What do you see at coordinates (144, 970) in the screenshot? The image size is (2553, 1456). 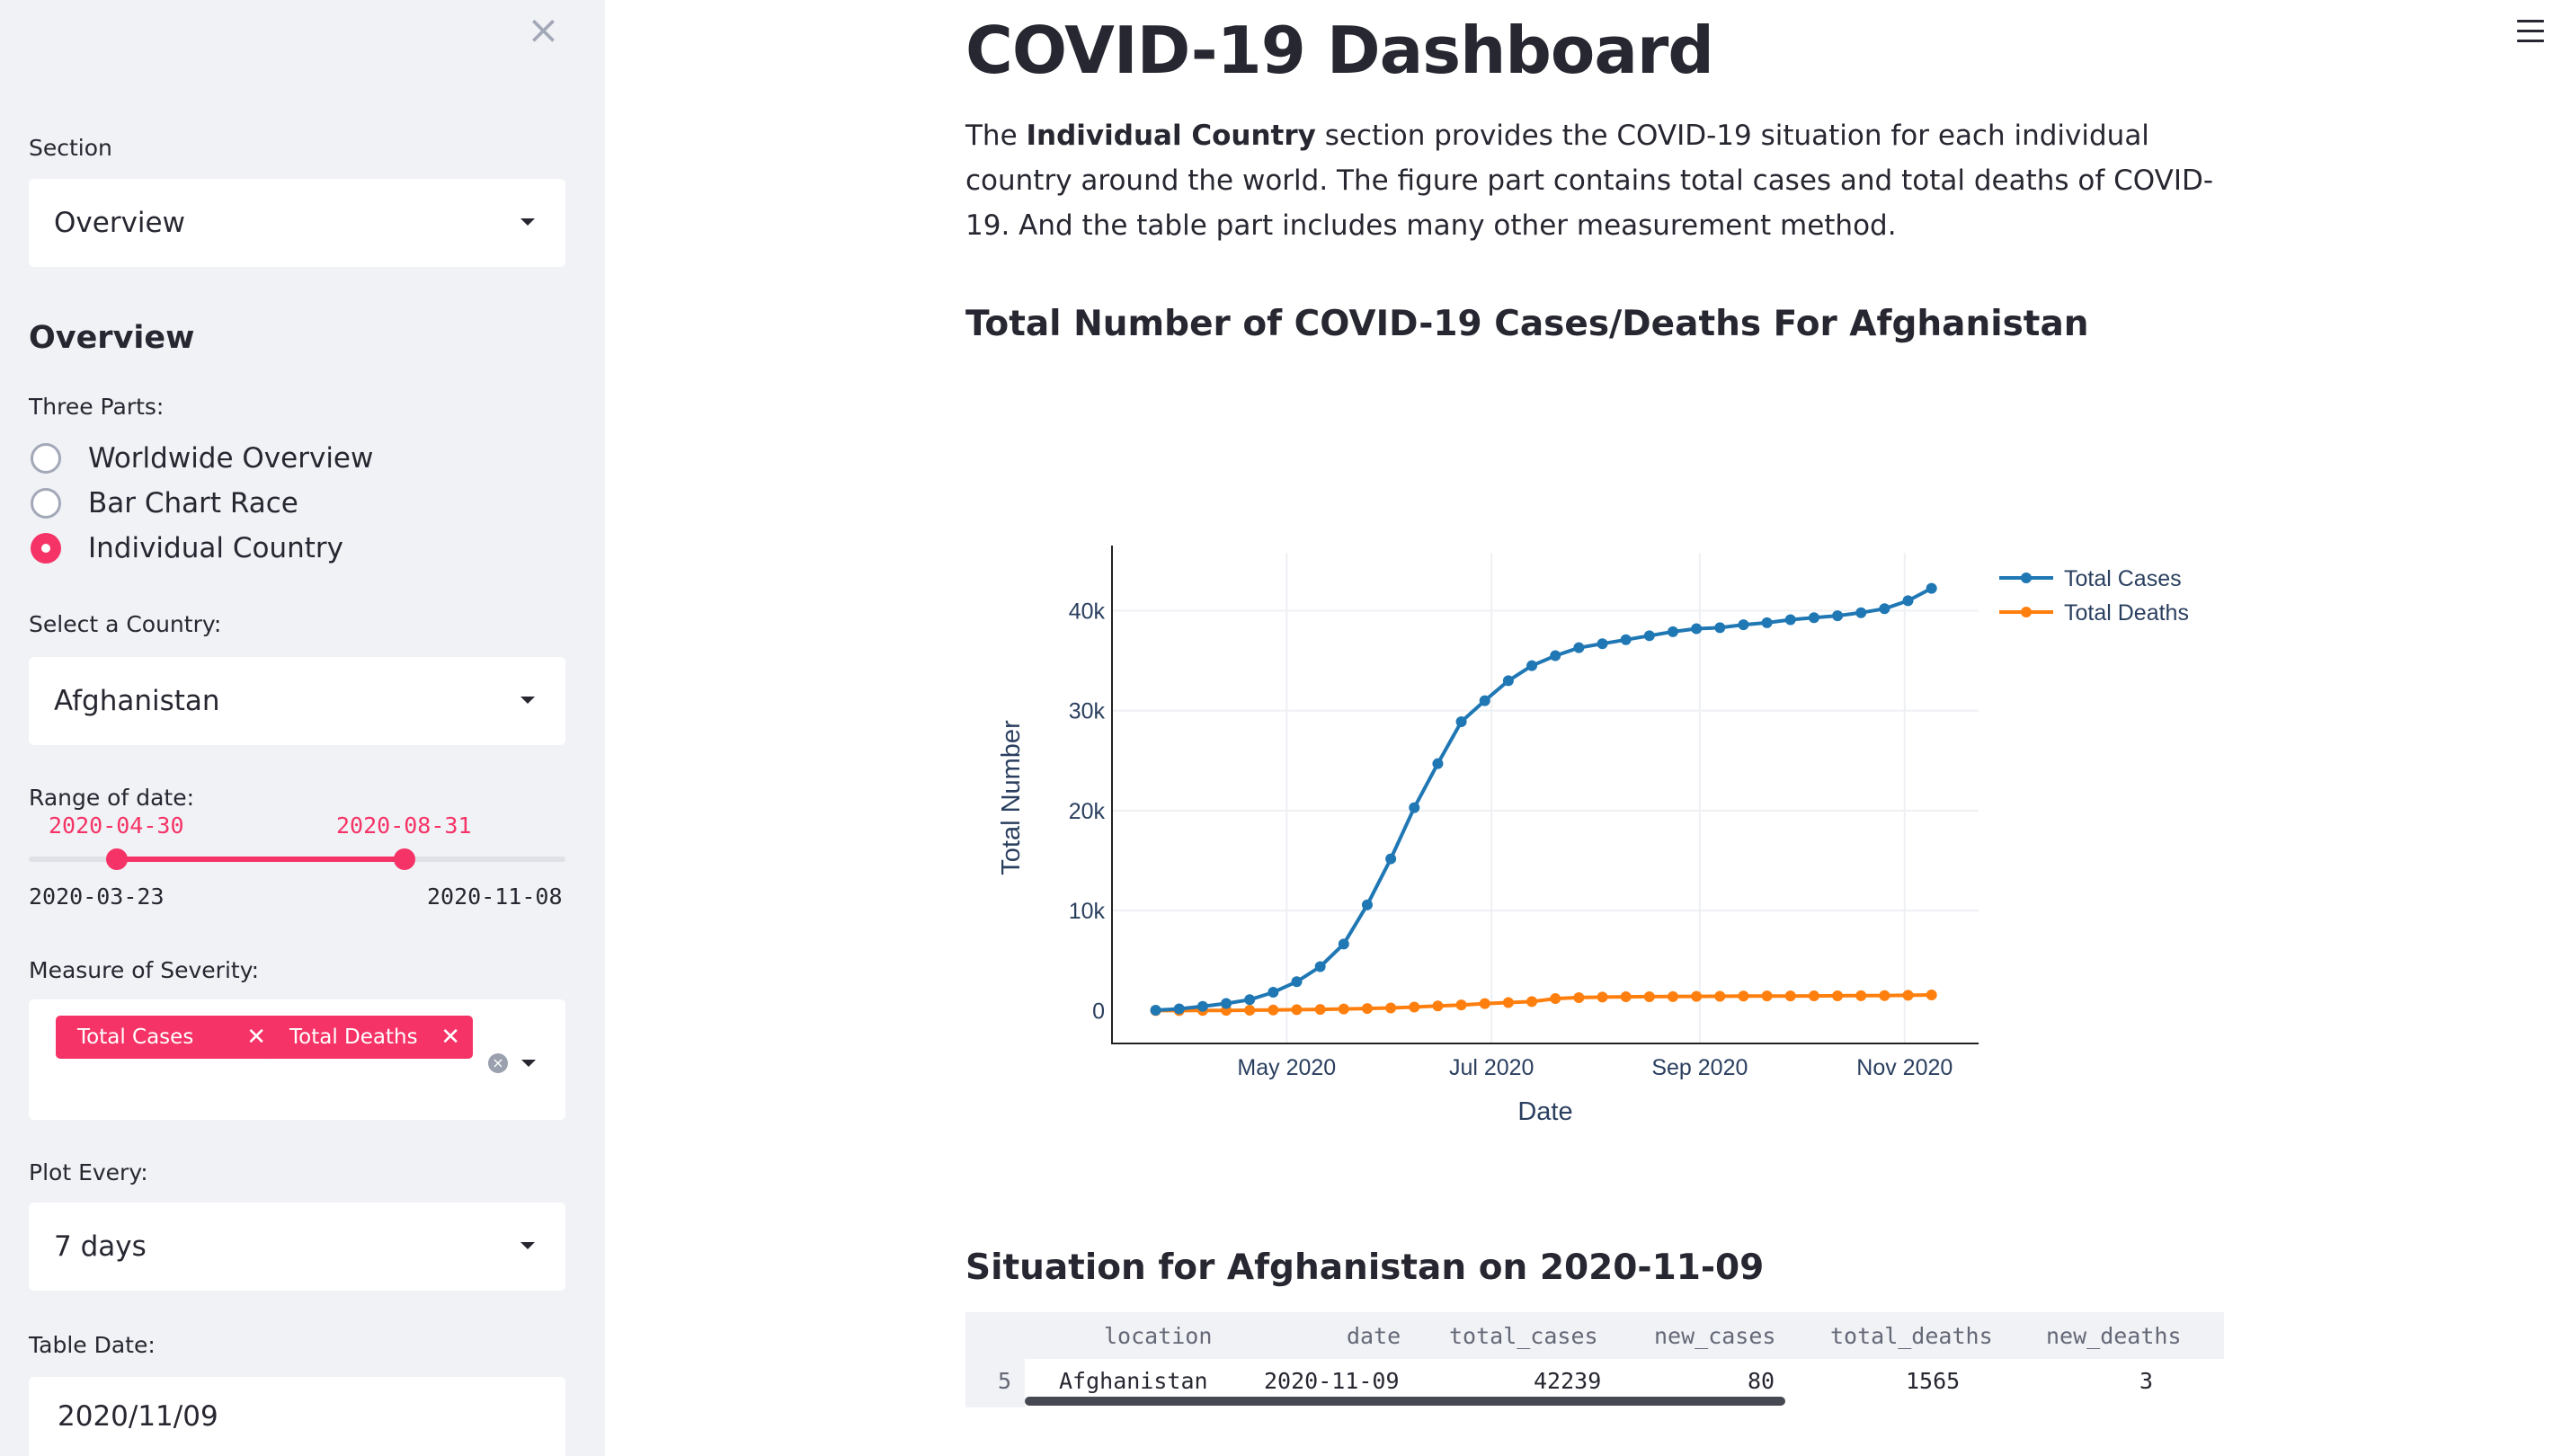 I see `severity-label: Measure of Severity:` at bounding box center [144, 970].